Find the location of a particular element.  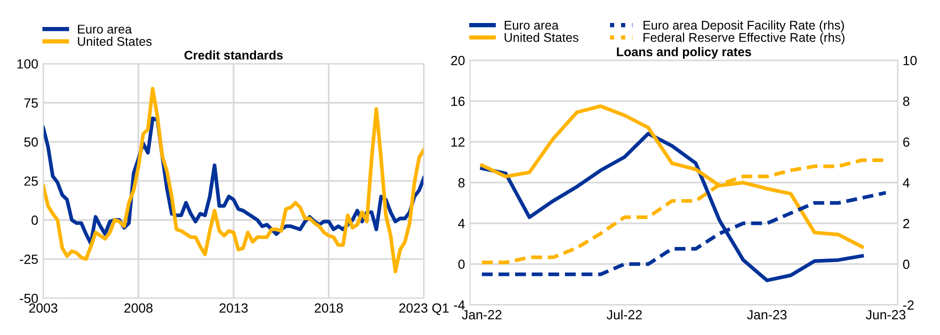

chart-title: Credit standards is located at coordinates (233, 55).